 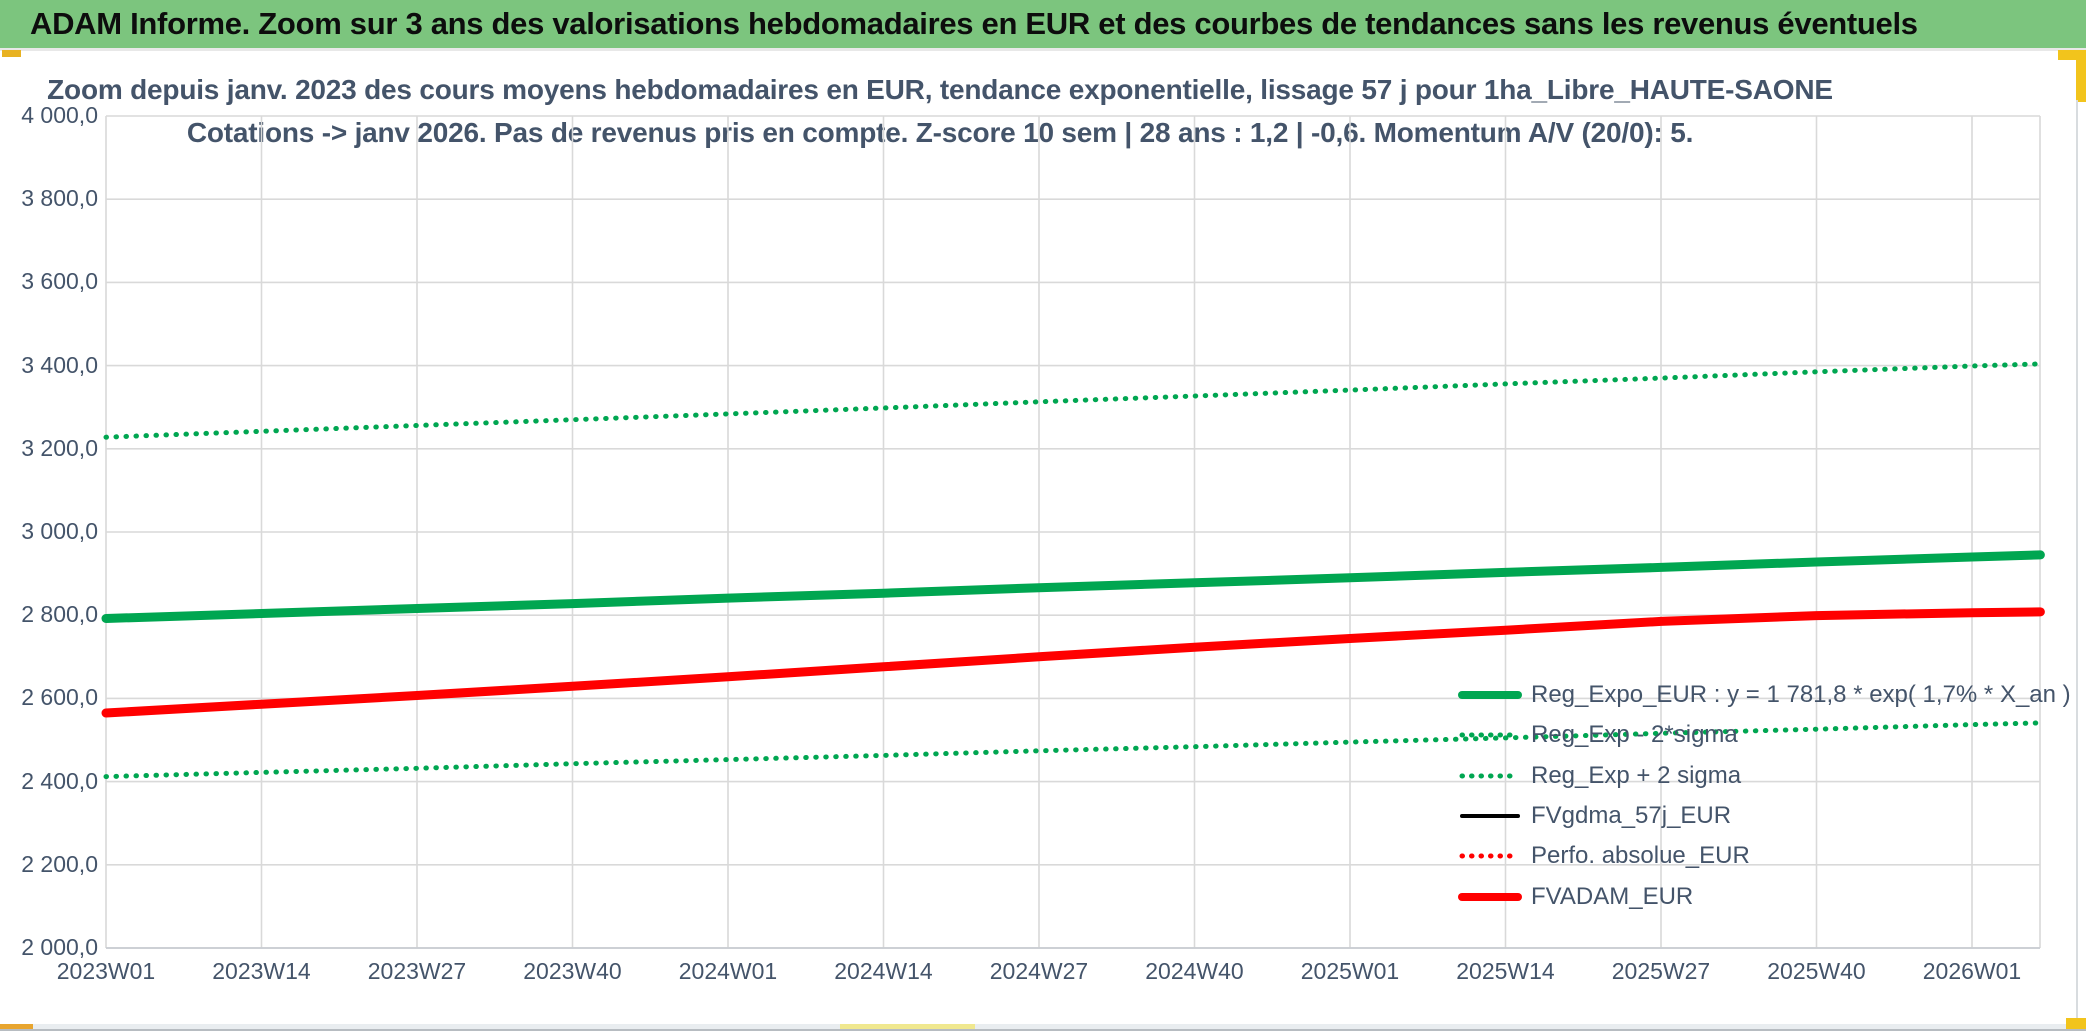 I want to click on y-axis-tick-label: 2 200,0, so click(x=59, y=863).